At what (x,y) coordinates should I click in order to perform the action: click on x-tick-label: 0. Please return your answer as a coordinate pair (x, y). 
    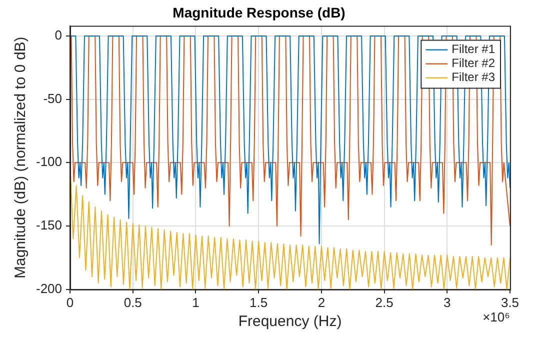
    Looking at the image, I should click on (70, 302).